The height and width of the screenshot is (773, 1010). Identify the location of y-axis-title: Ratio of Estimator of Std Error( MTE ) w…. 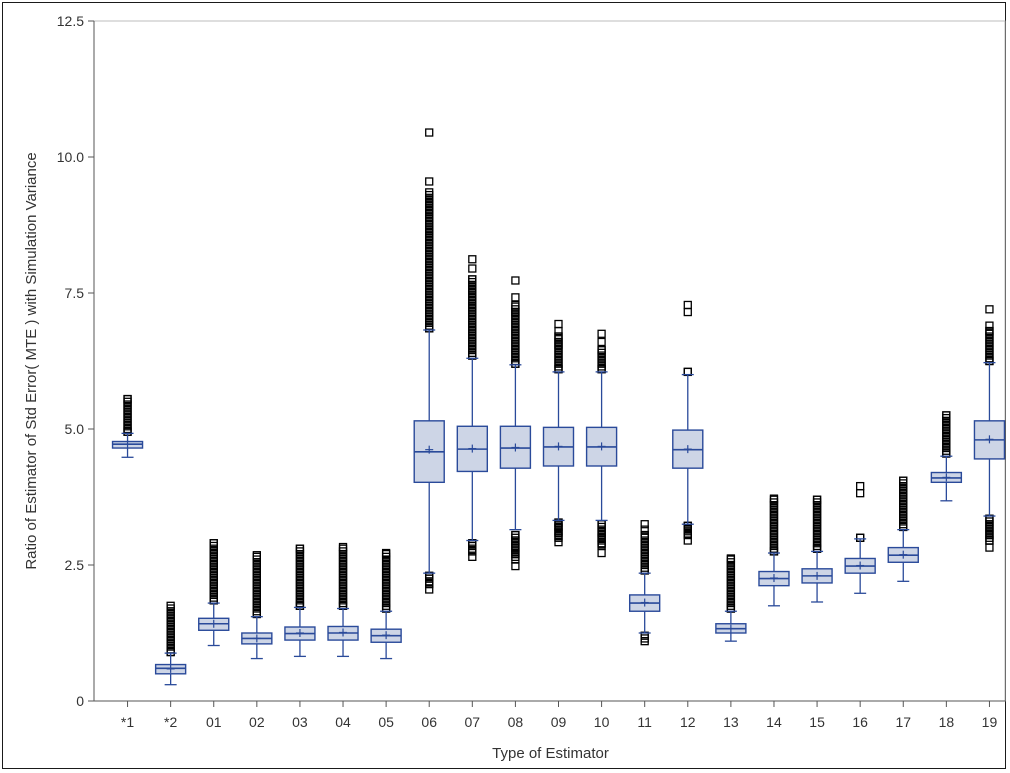
(31, 360).